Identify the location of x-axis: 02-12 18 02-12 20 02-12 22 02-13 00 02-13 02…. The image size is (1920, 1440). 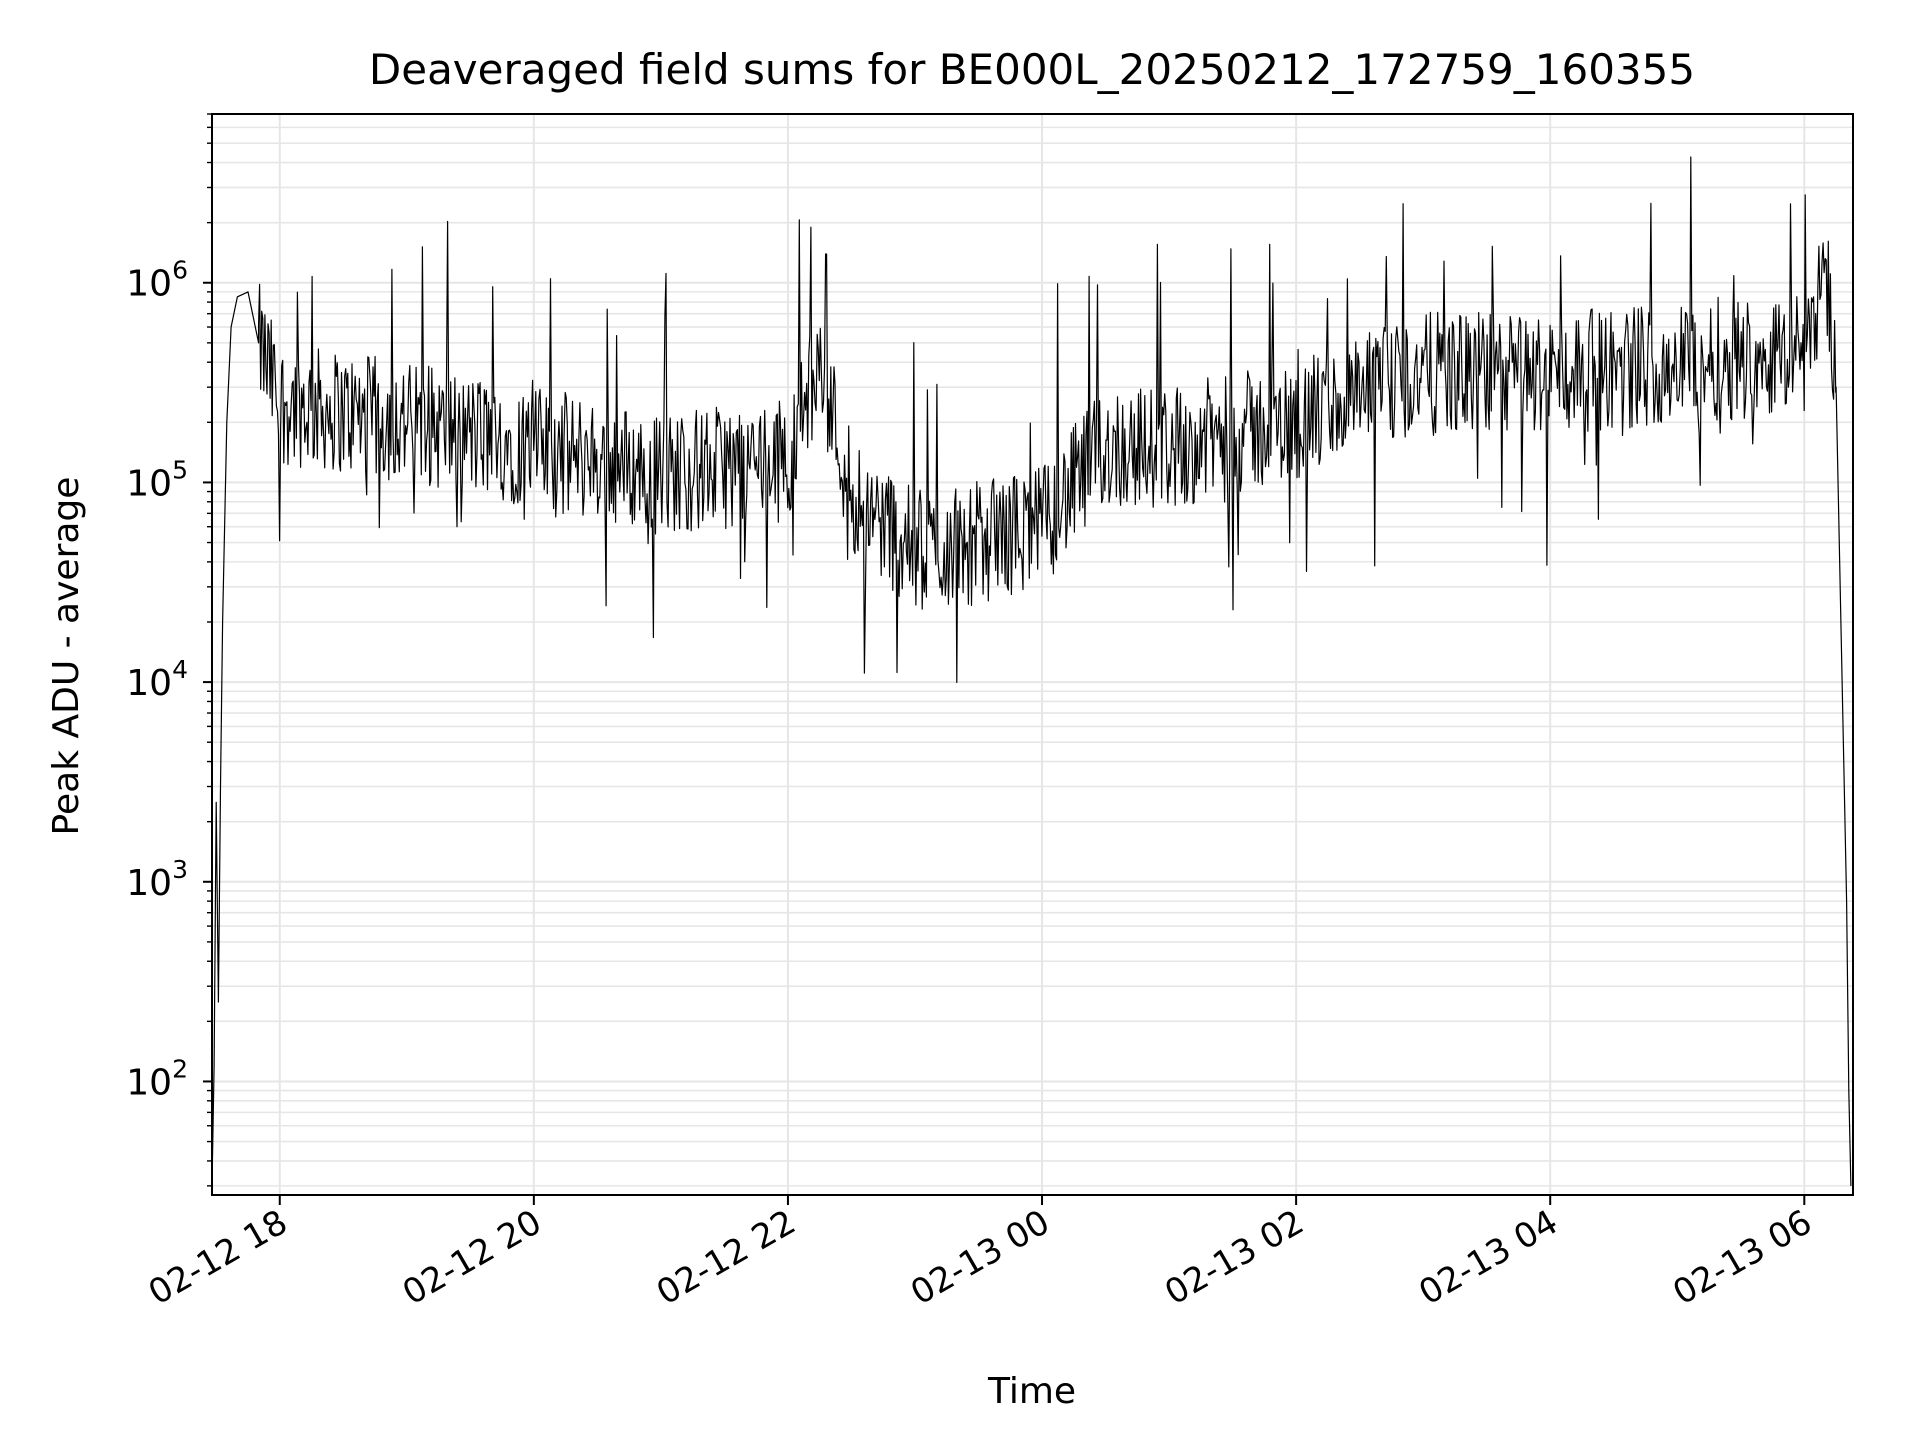
(980, 1254).